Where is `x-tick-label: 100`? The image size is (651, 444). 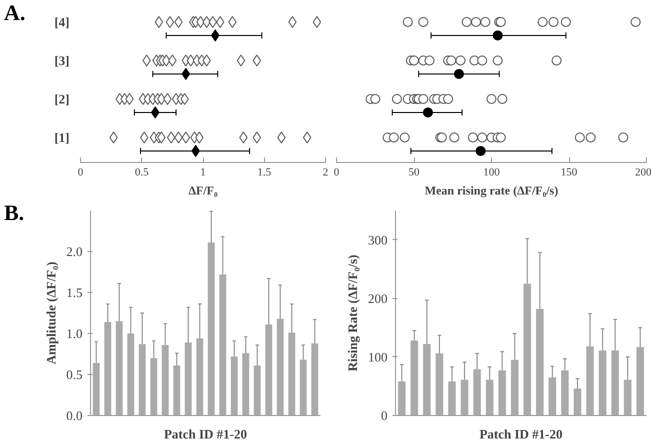 x-tick-label: 100 is located at coordinates (491, 172).